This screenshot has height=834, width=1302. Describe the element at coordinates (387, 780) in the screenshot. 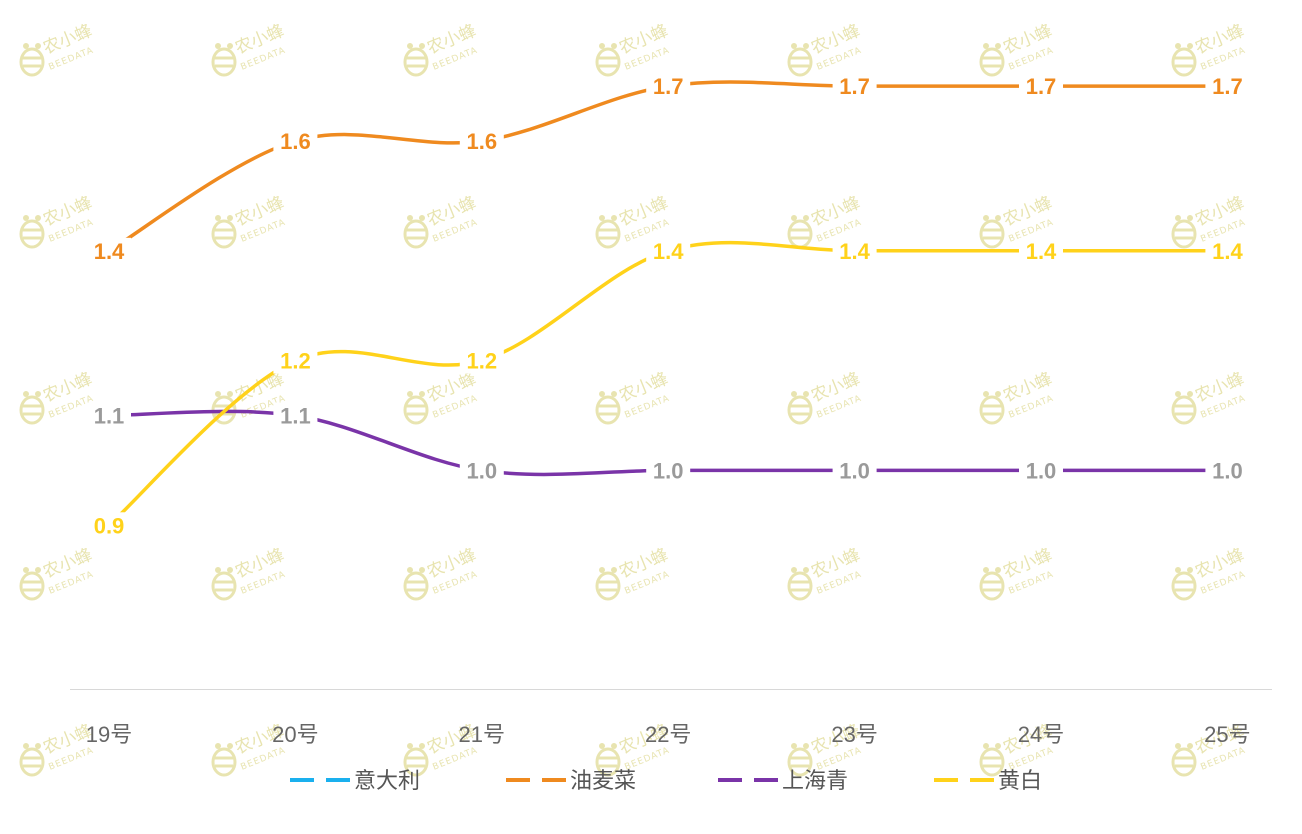

I see `legend-label: 意大利` at that location.